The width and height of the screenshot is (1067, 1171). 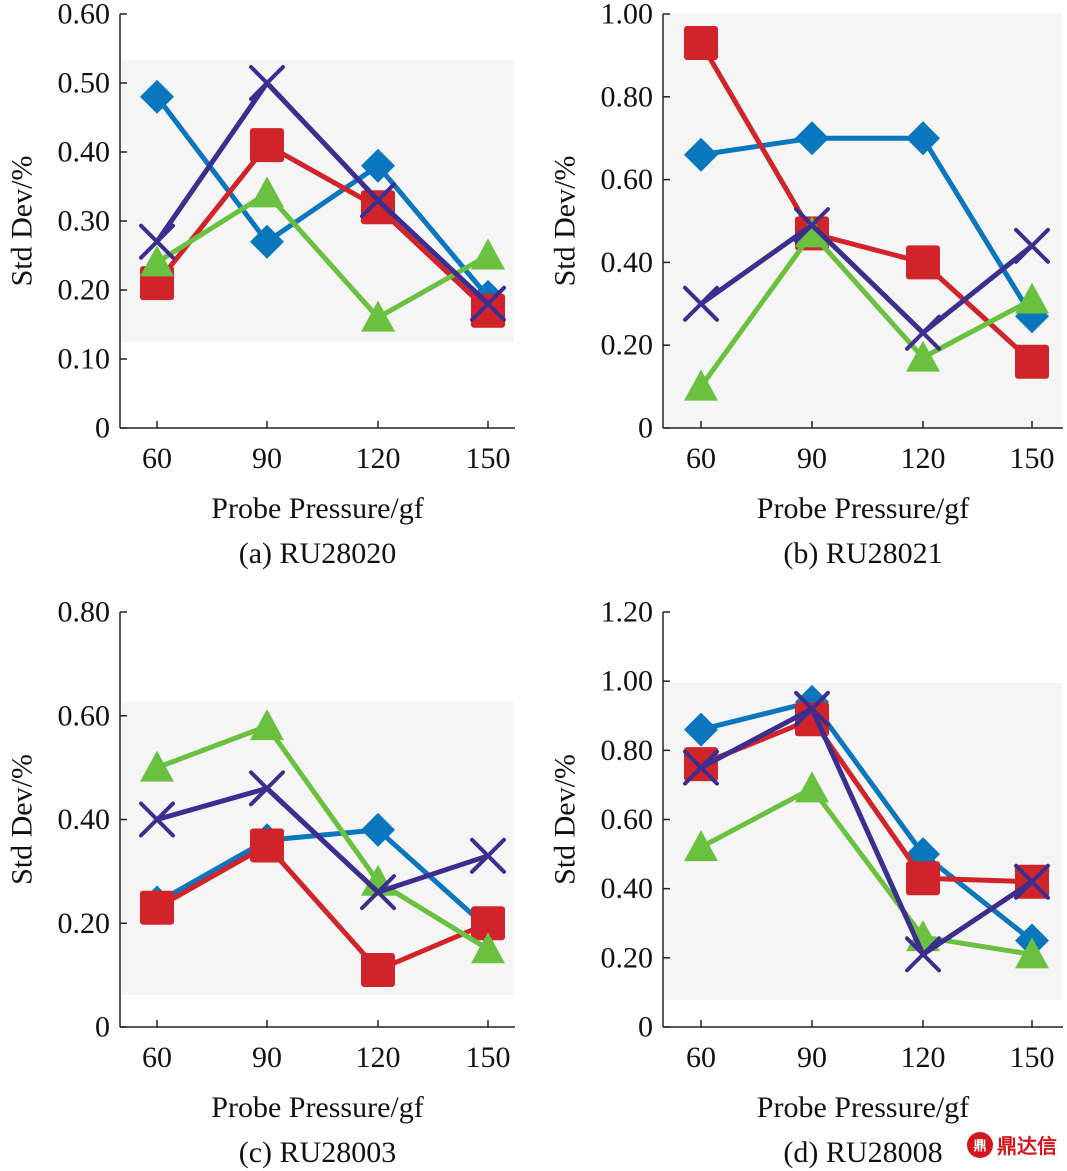 What do you see at coordinates (317, 553) in the screenshot?
I see `panel-a-caption: (a) RU28020` at bounding box center [317, 553].